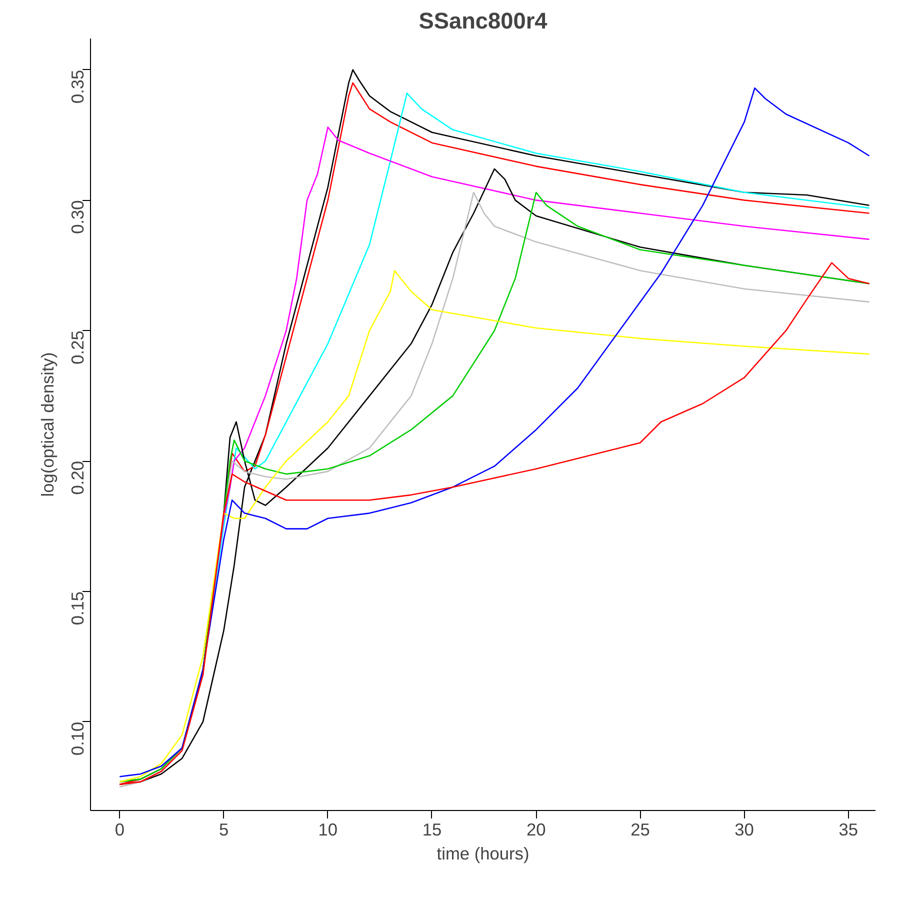 This screenshot has height=901, width=899. What do you see at coordinates (744, 830) in the screenshot?
I see `x-tick-label: 30` at bounding box center [744, 830].